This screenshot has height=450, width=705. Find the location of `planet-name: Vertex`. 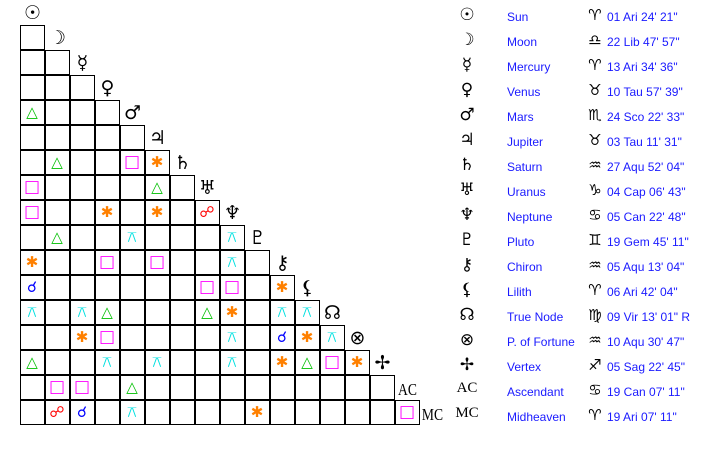

planet-name: Vertex is located at coordinates (524, 367).